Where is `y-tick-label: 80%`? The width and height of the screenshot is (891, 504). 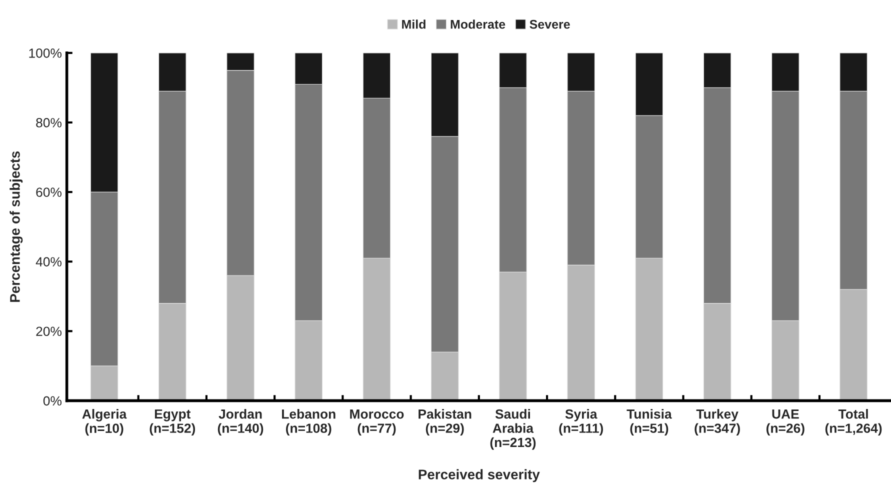 y-tick-label: 80% is located at coordinates (49, 123).